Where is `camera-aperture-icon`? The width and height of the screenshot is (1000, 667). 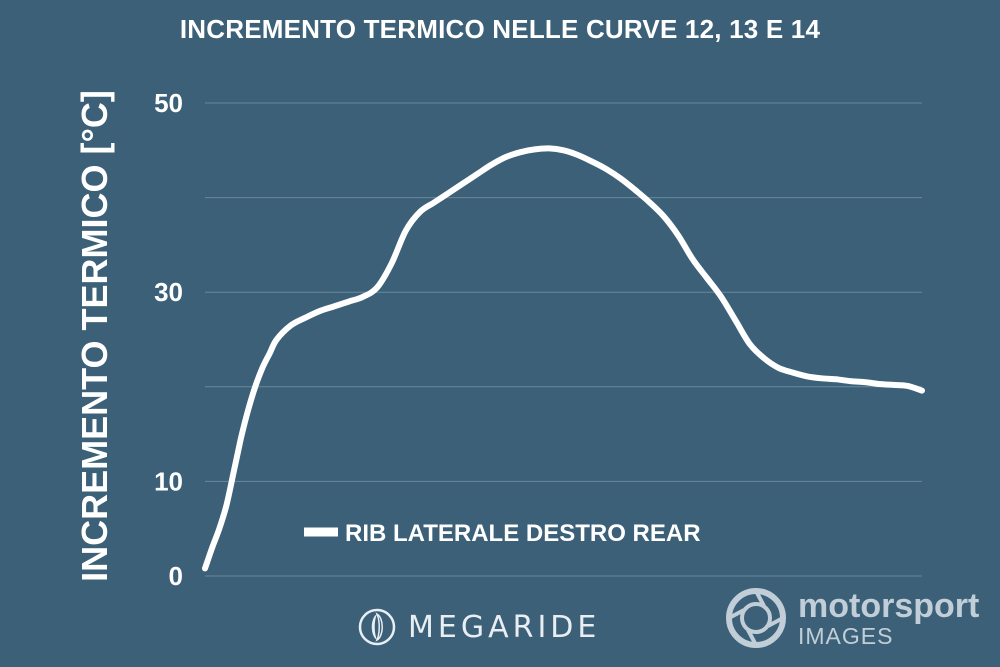 camera-aperture-icon is located at coordinates (756, 618).